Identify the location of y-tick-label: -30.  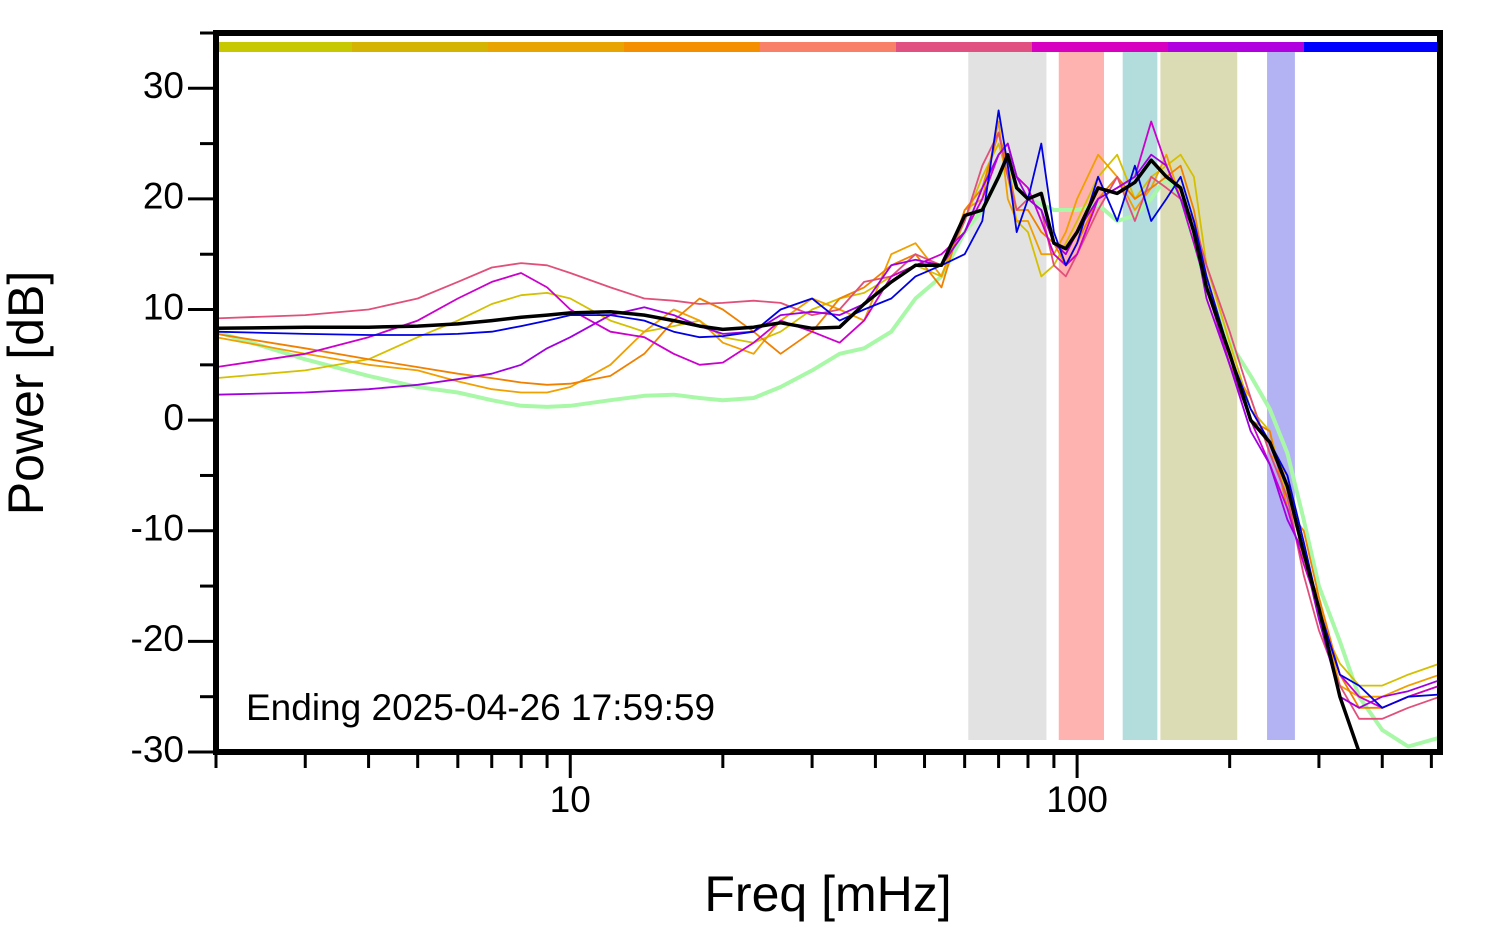
(157, 749).